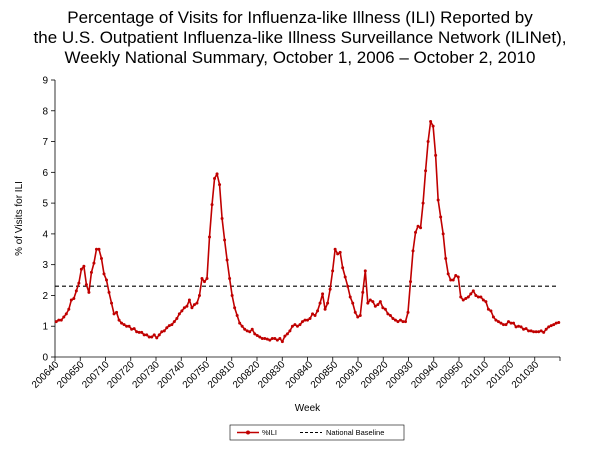 This screenshot has width=600, height=450. Describe the element at coordinates (45, 204) in the screenshot. I see `y-tick-label: 5` at that location.